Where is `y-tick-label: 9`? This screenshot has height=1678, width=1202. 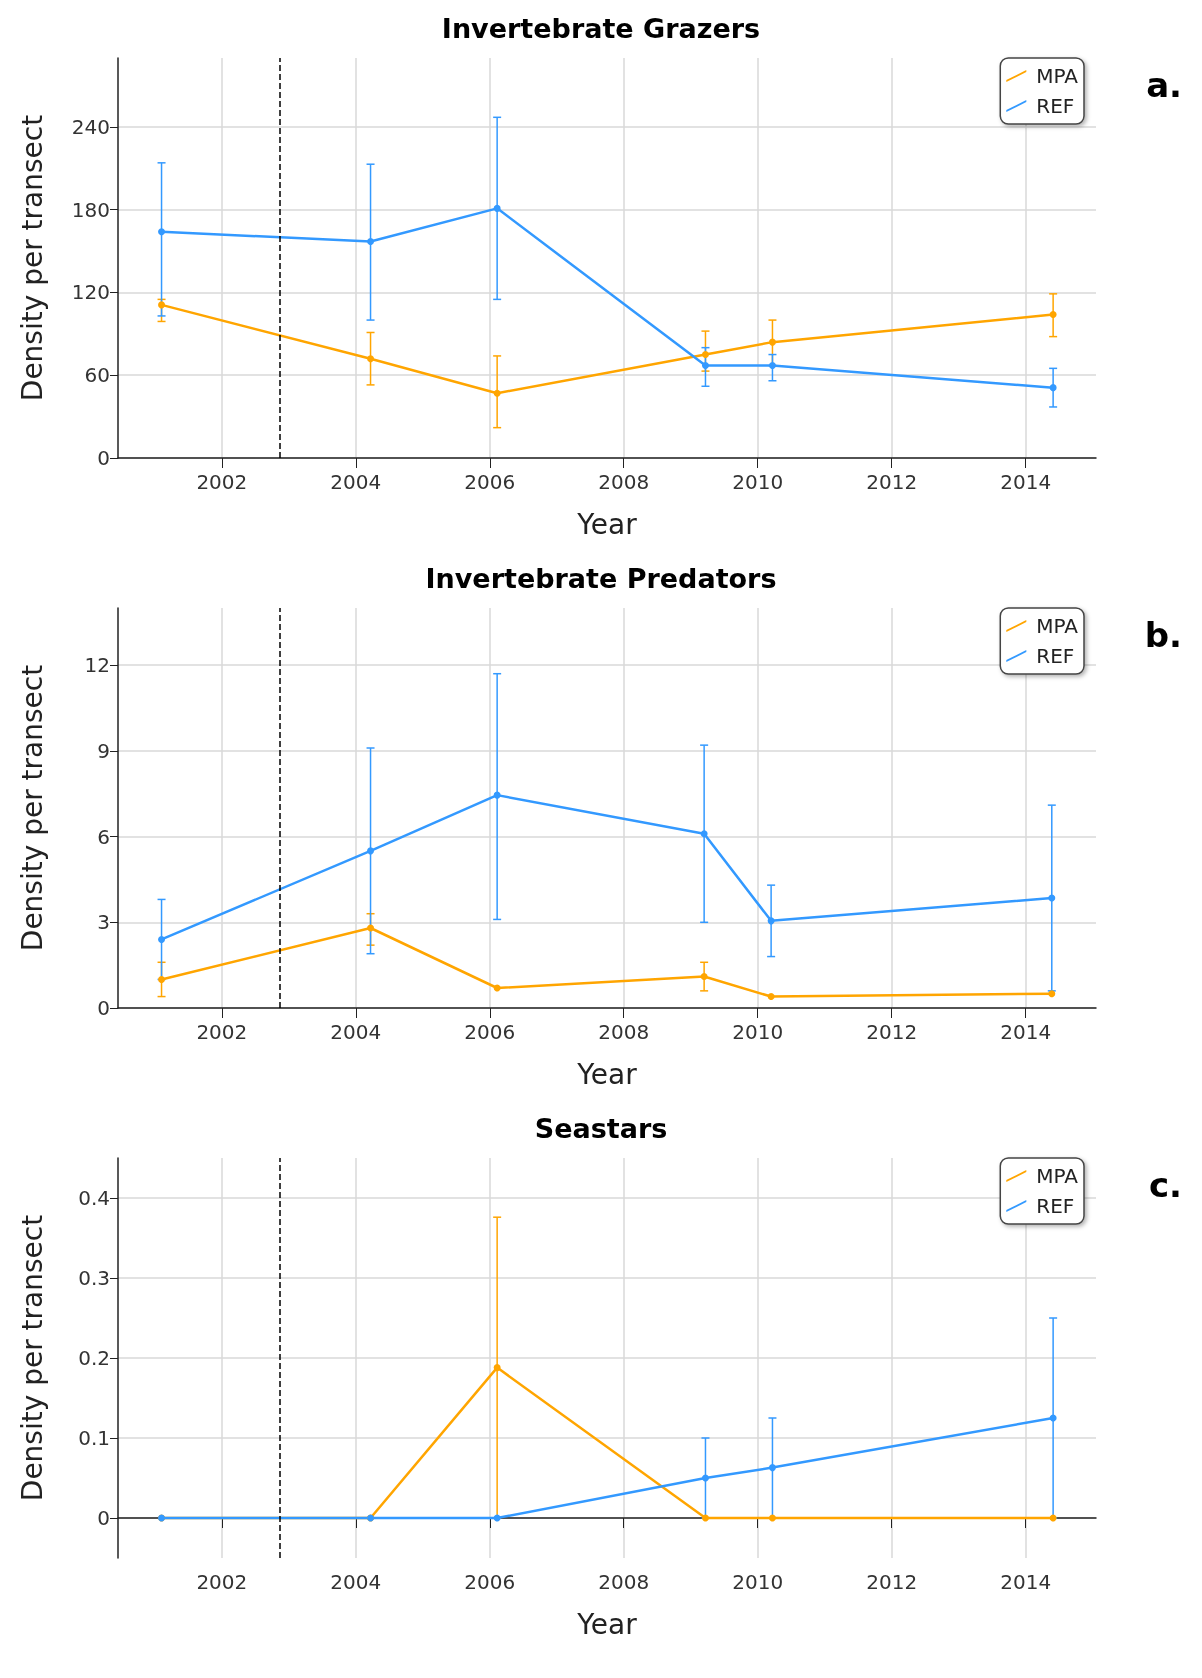 y-tick-label: 9 is located at coordinates (103, 750).